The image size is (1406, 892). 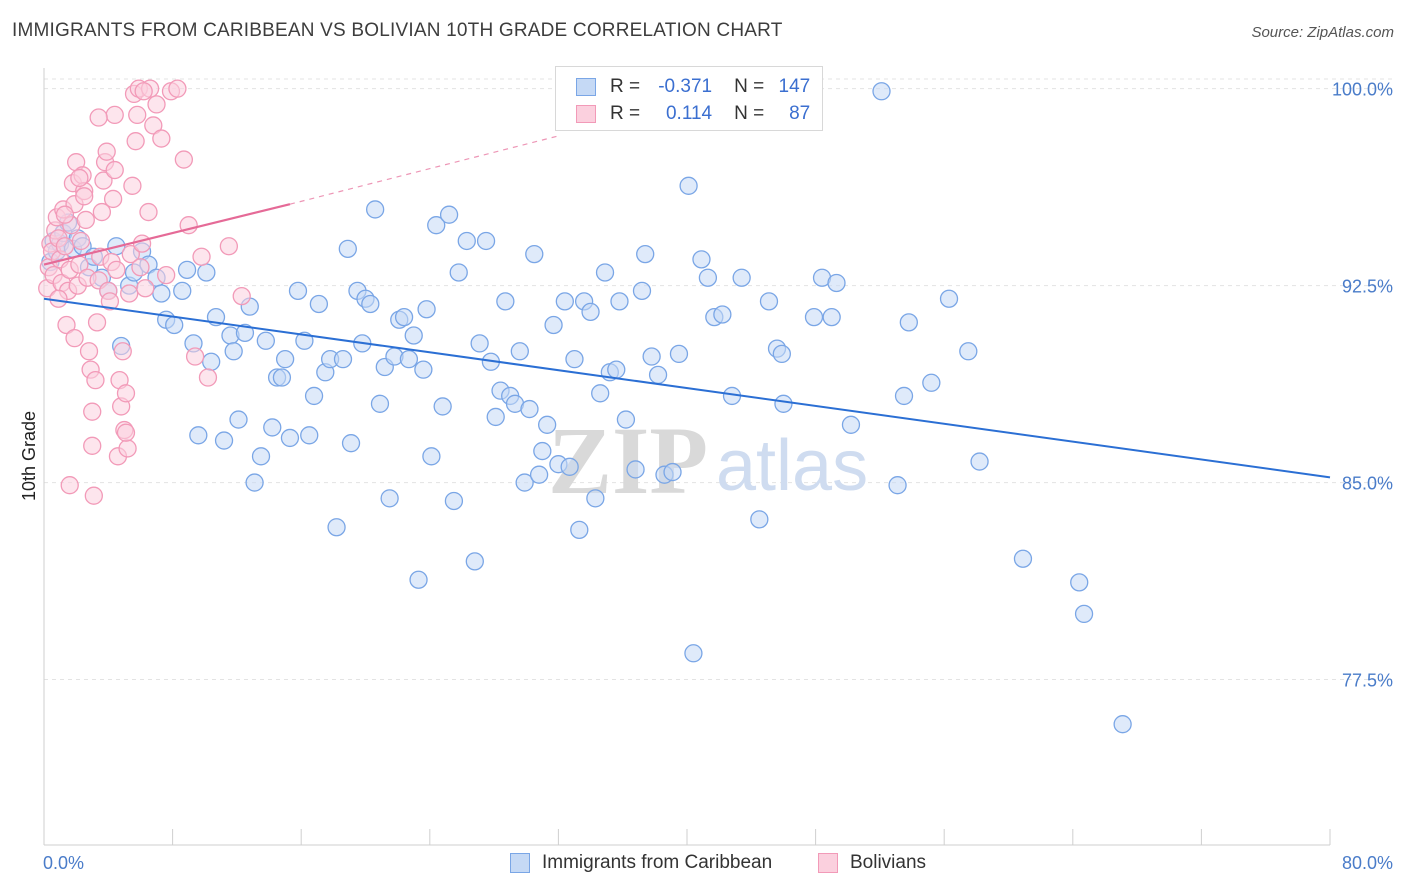 I want to click on legend-label-bolivian: Bolivians, so click(x=888, y=862).